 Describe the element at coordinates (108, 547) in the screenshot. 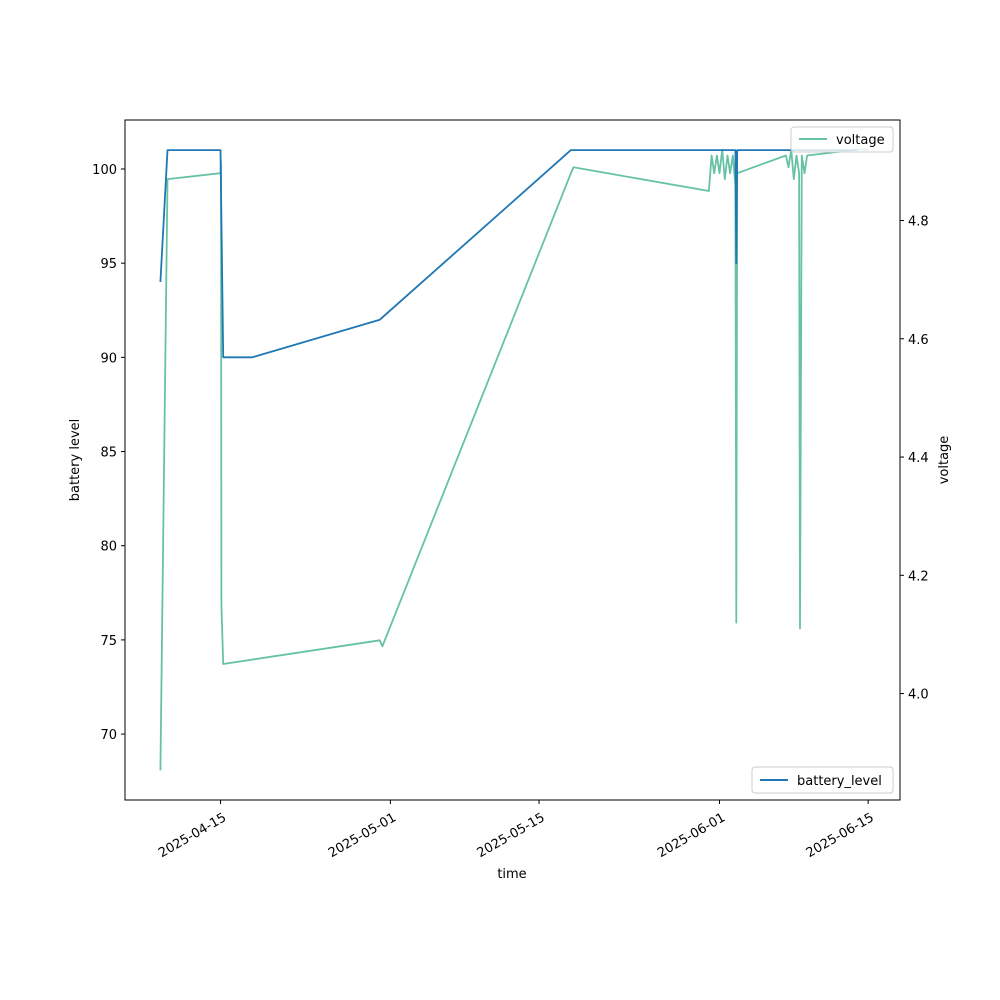

I see `left-axis-tick-label: 80` at that location.